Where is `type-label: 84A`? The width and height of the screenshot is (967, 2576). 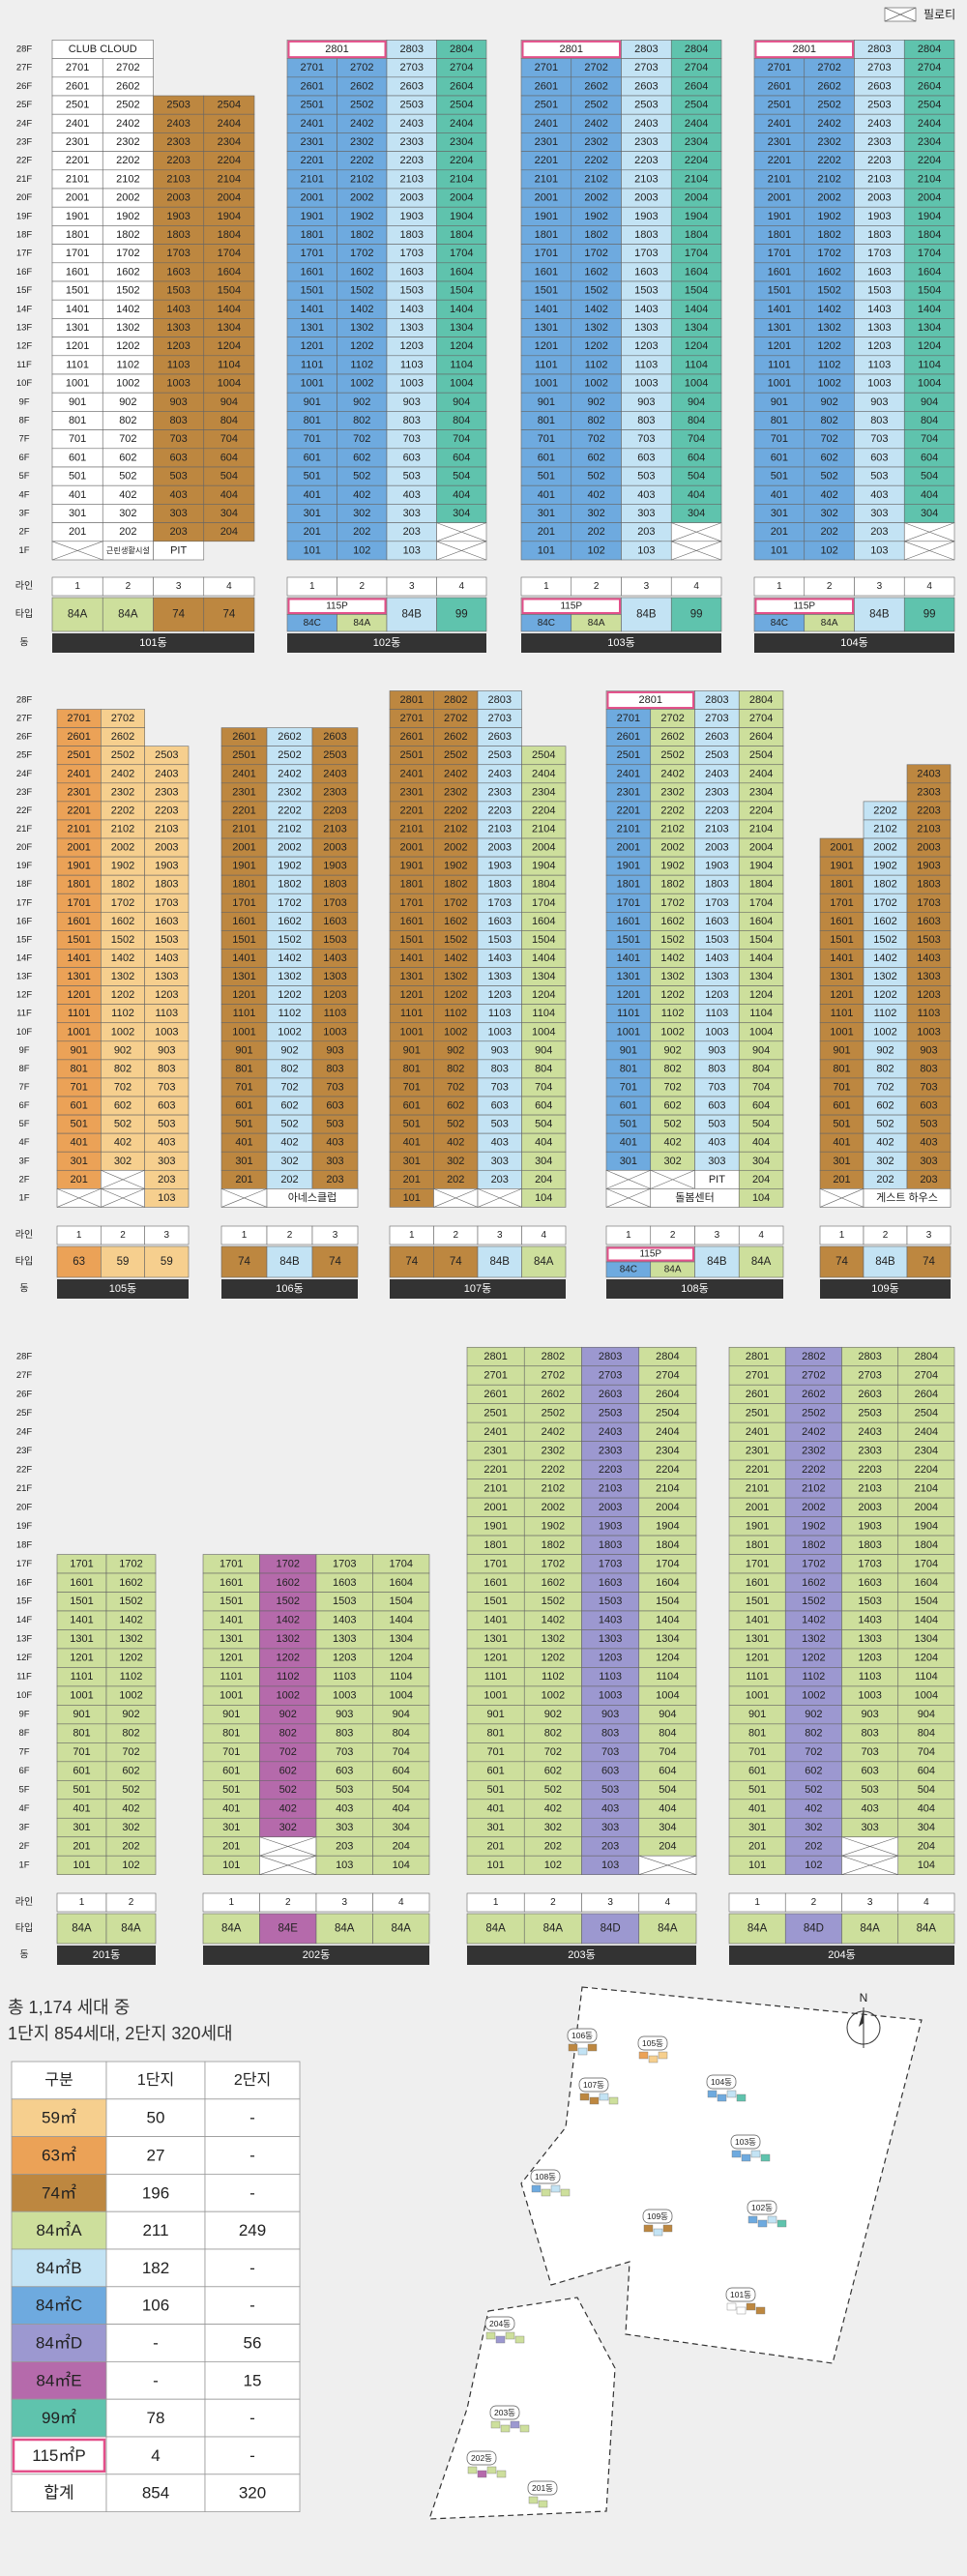 type-label: 84A is located at coordinates (758, 1929).